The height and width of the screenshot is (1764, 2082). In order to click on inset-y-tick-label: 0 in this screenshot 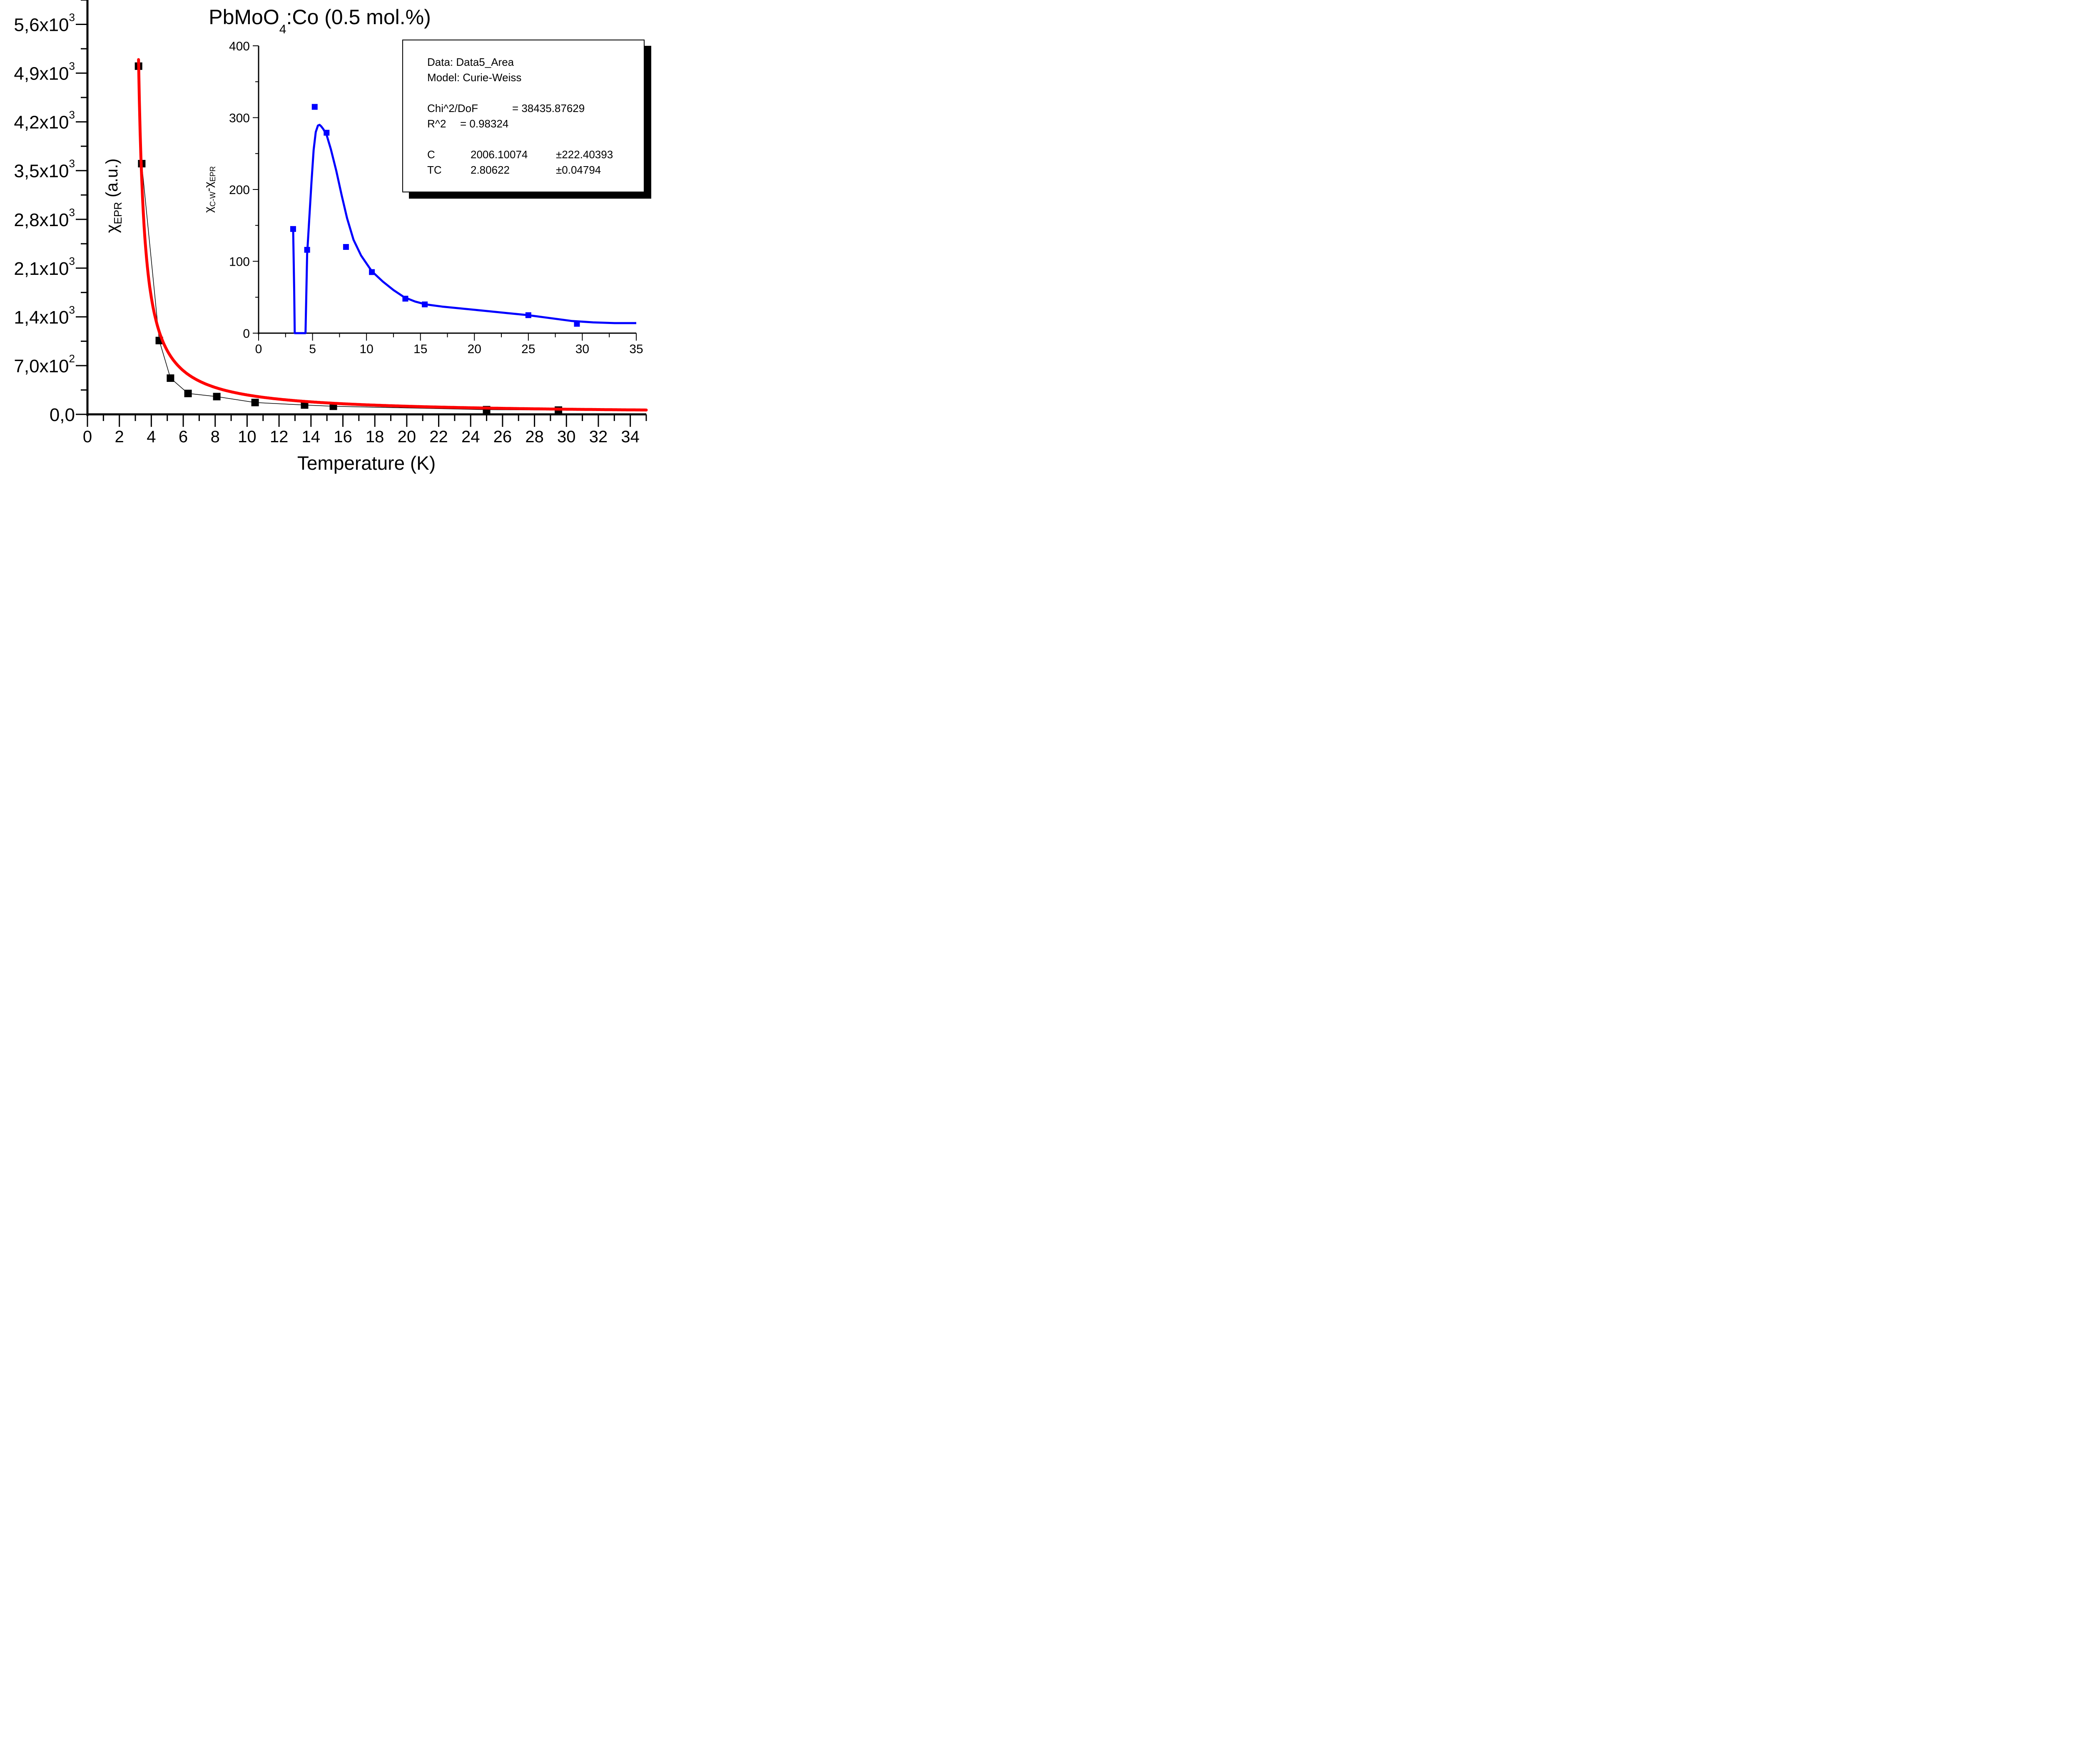, I will do `click(246, 334)`.